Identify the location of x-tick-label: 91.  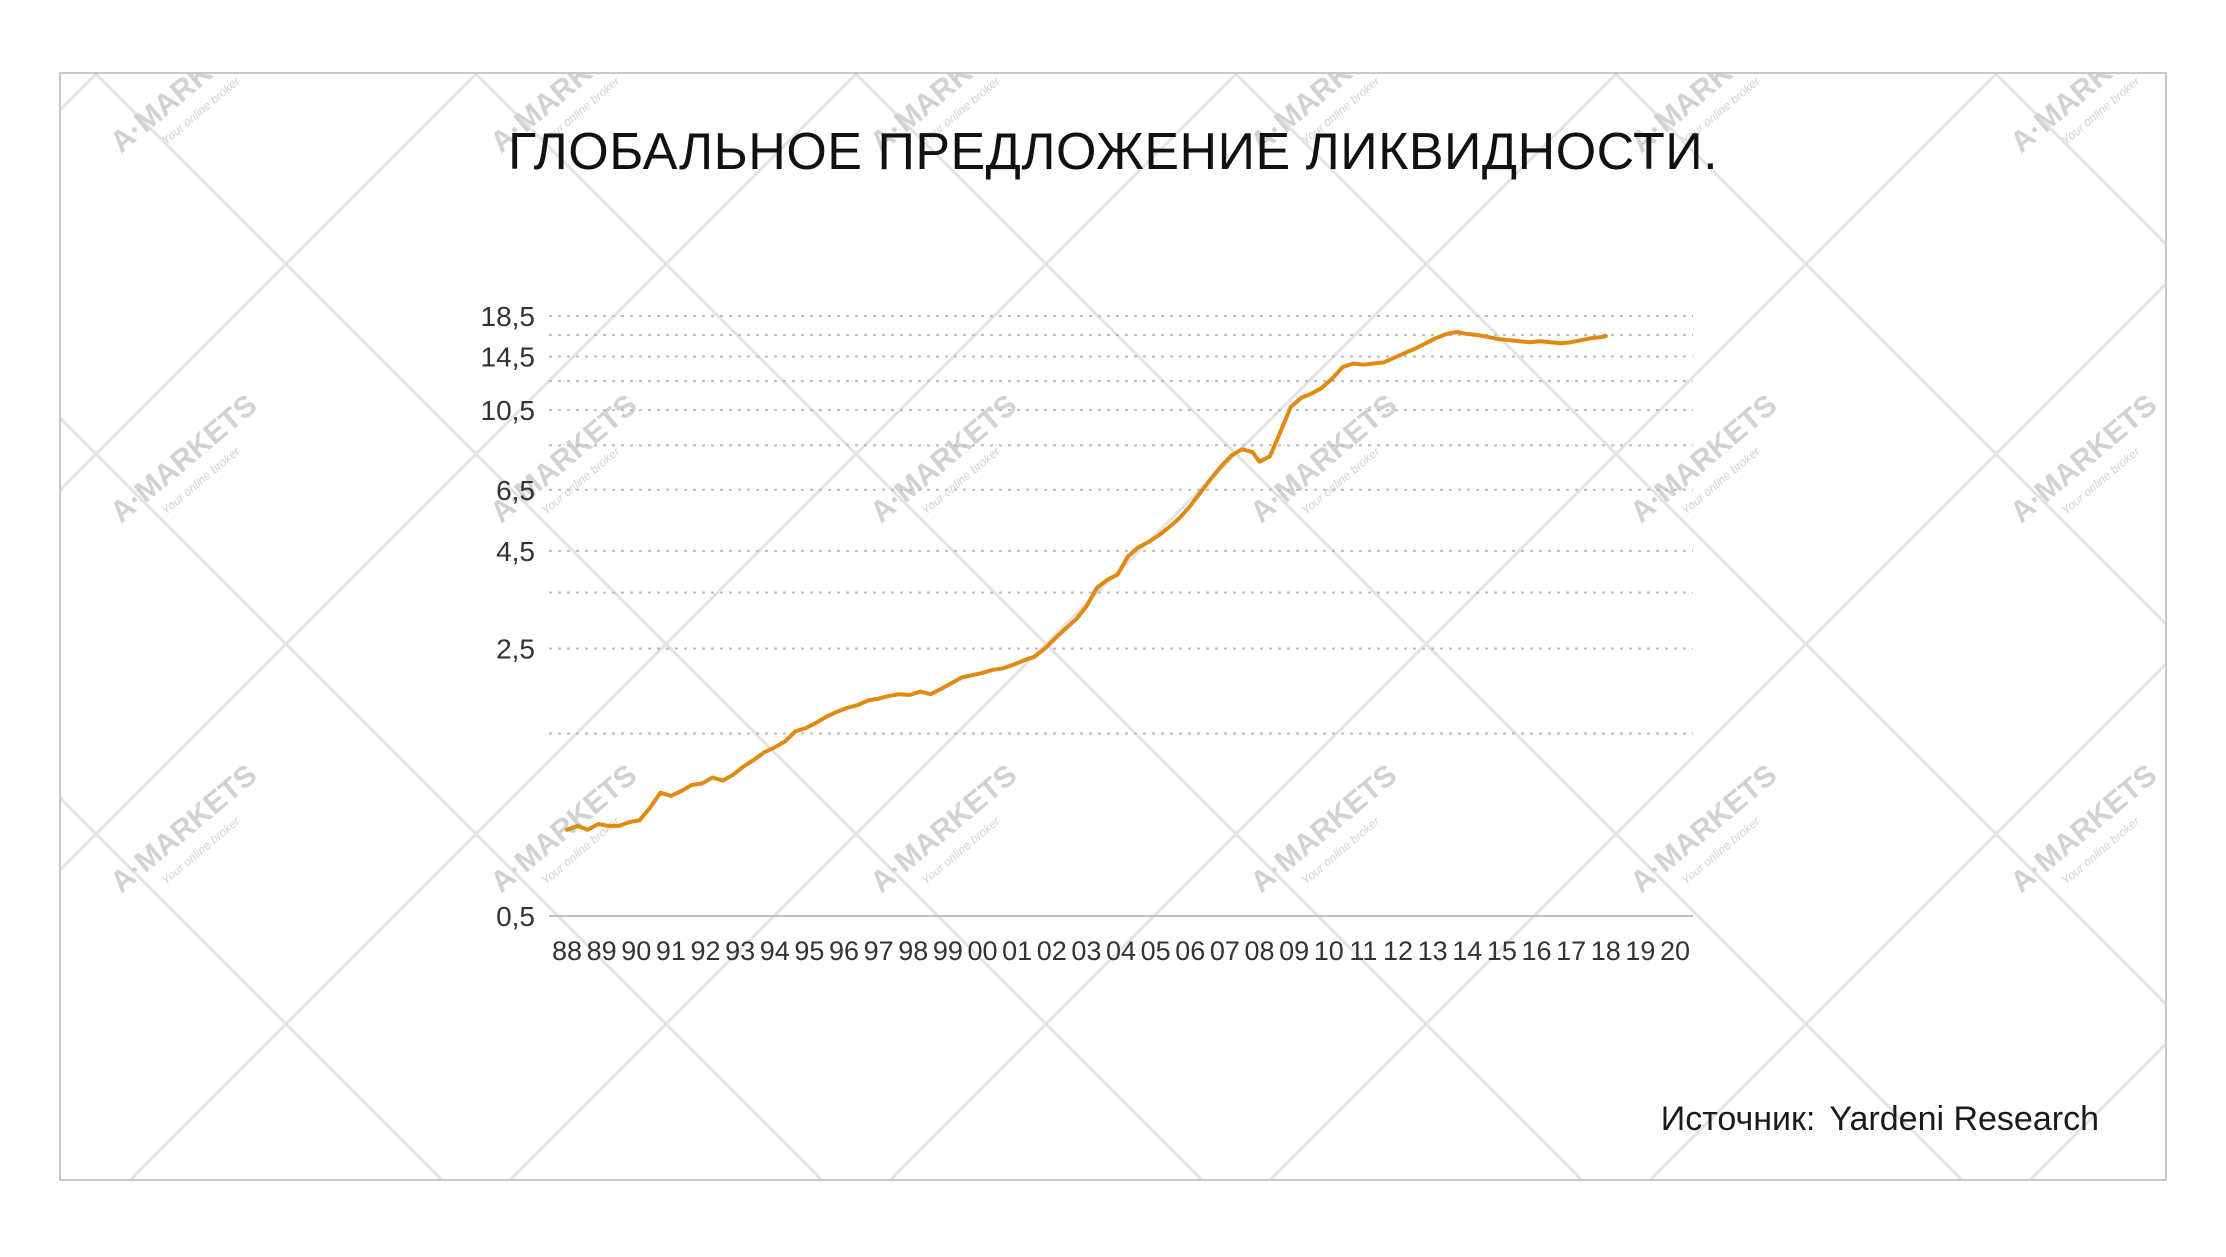
(671, 951).